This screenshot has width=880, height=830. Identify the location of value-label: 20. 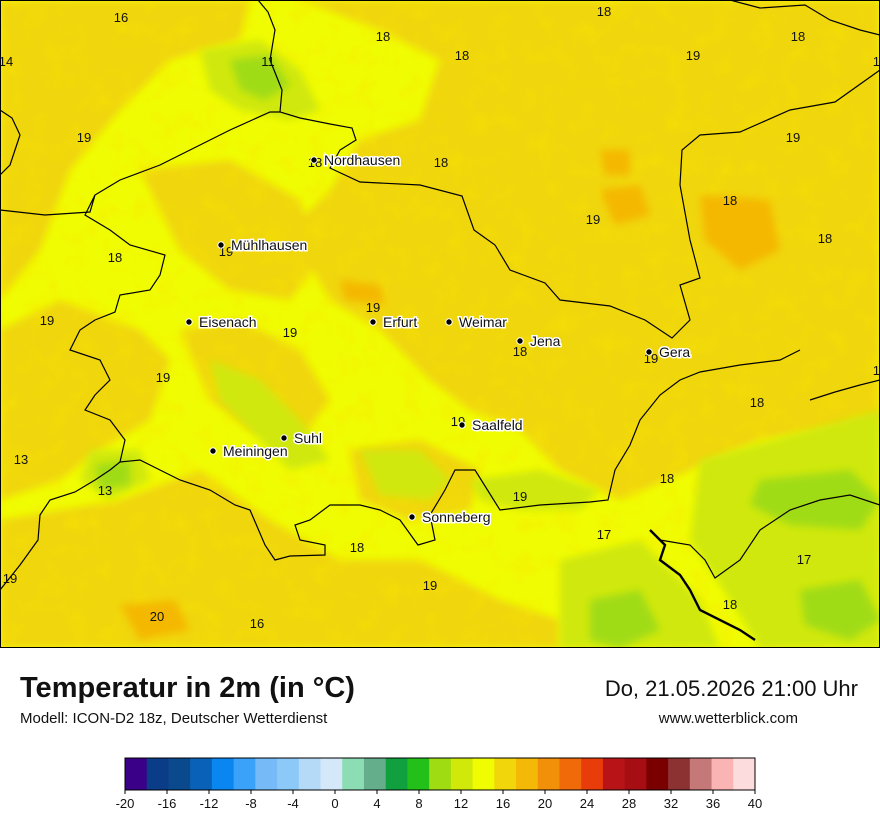
(157, 616).